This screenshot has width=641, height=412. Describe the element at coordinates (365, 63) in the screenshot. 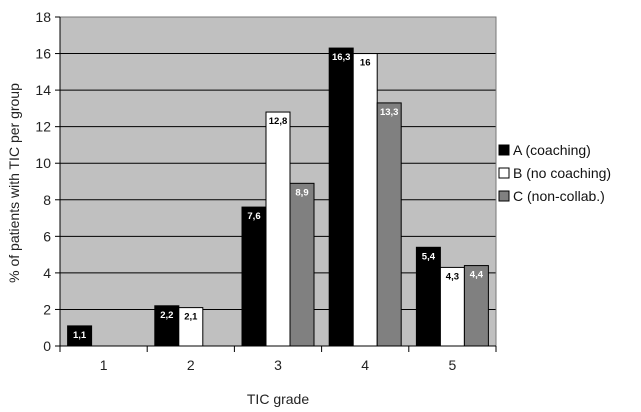

I see `data-label: 16` at that location.